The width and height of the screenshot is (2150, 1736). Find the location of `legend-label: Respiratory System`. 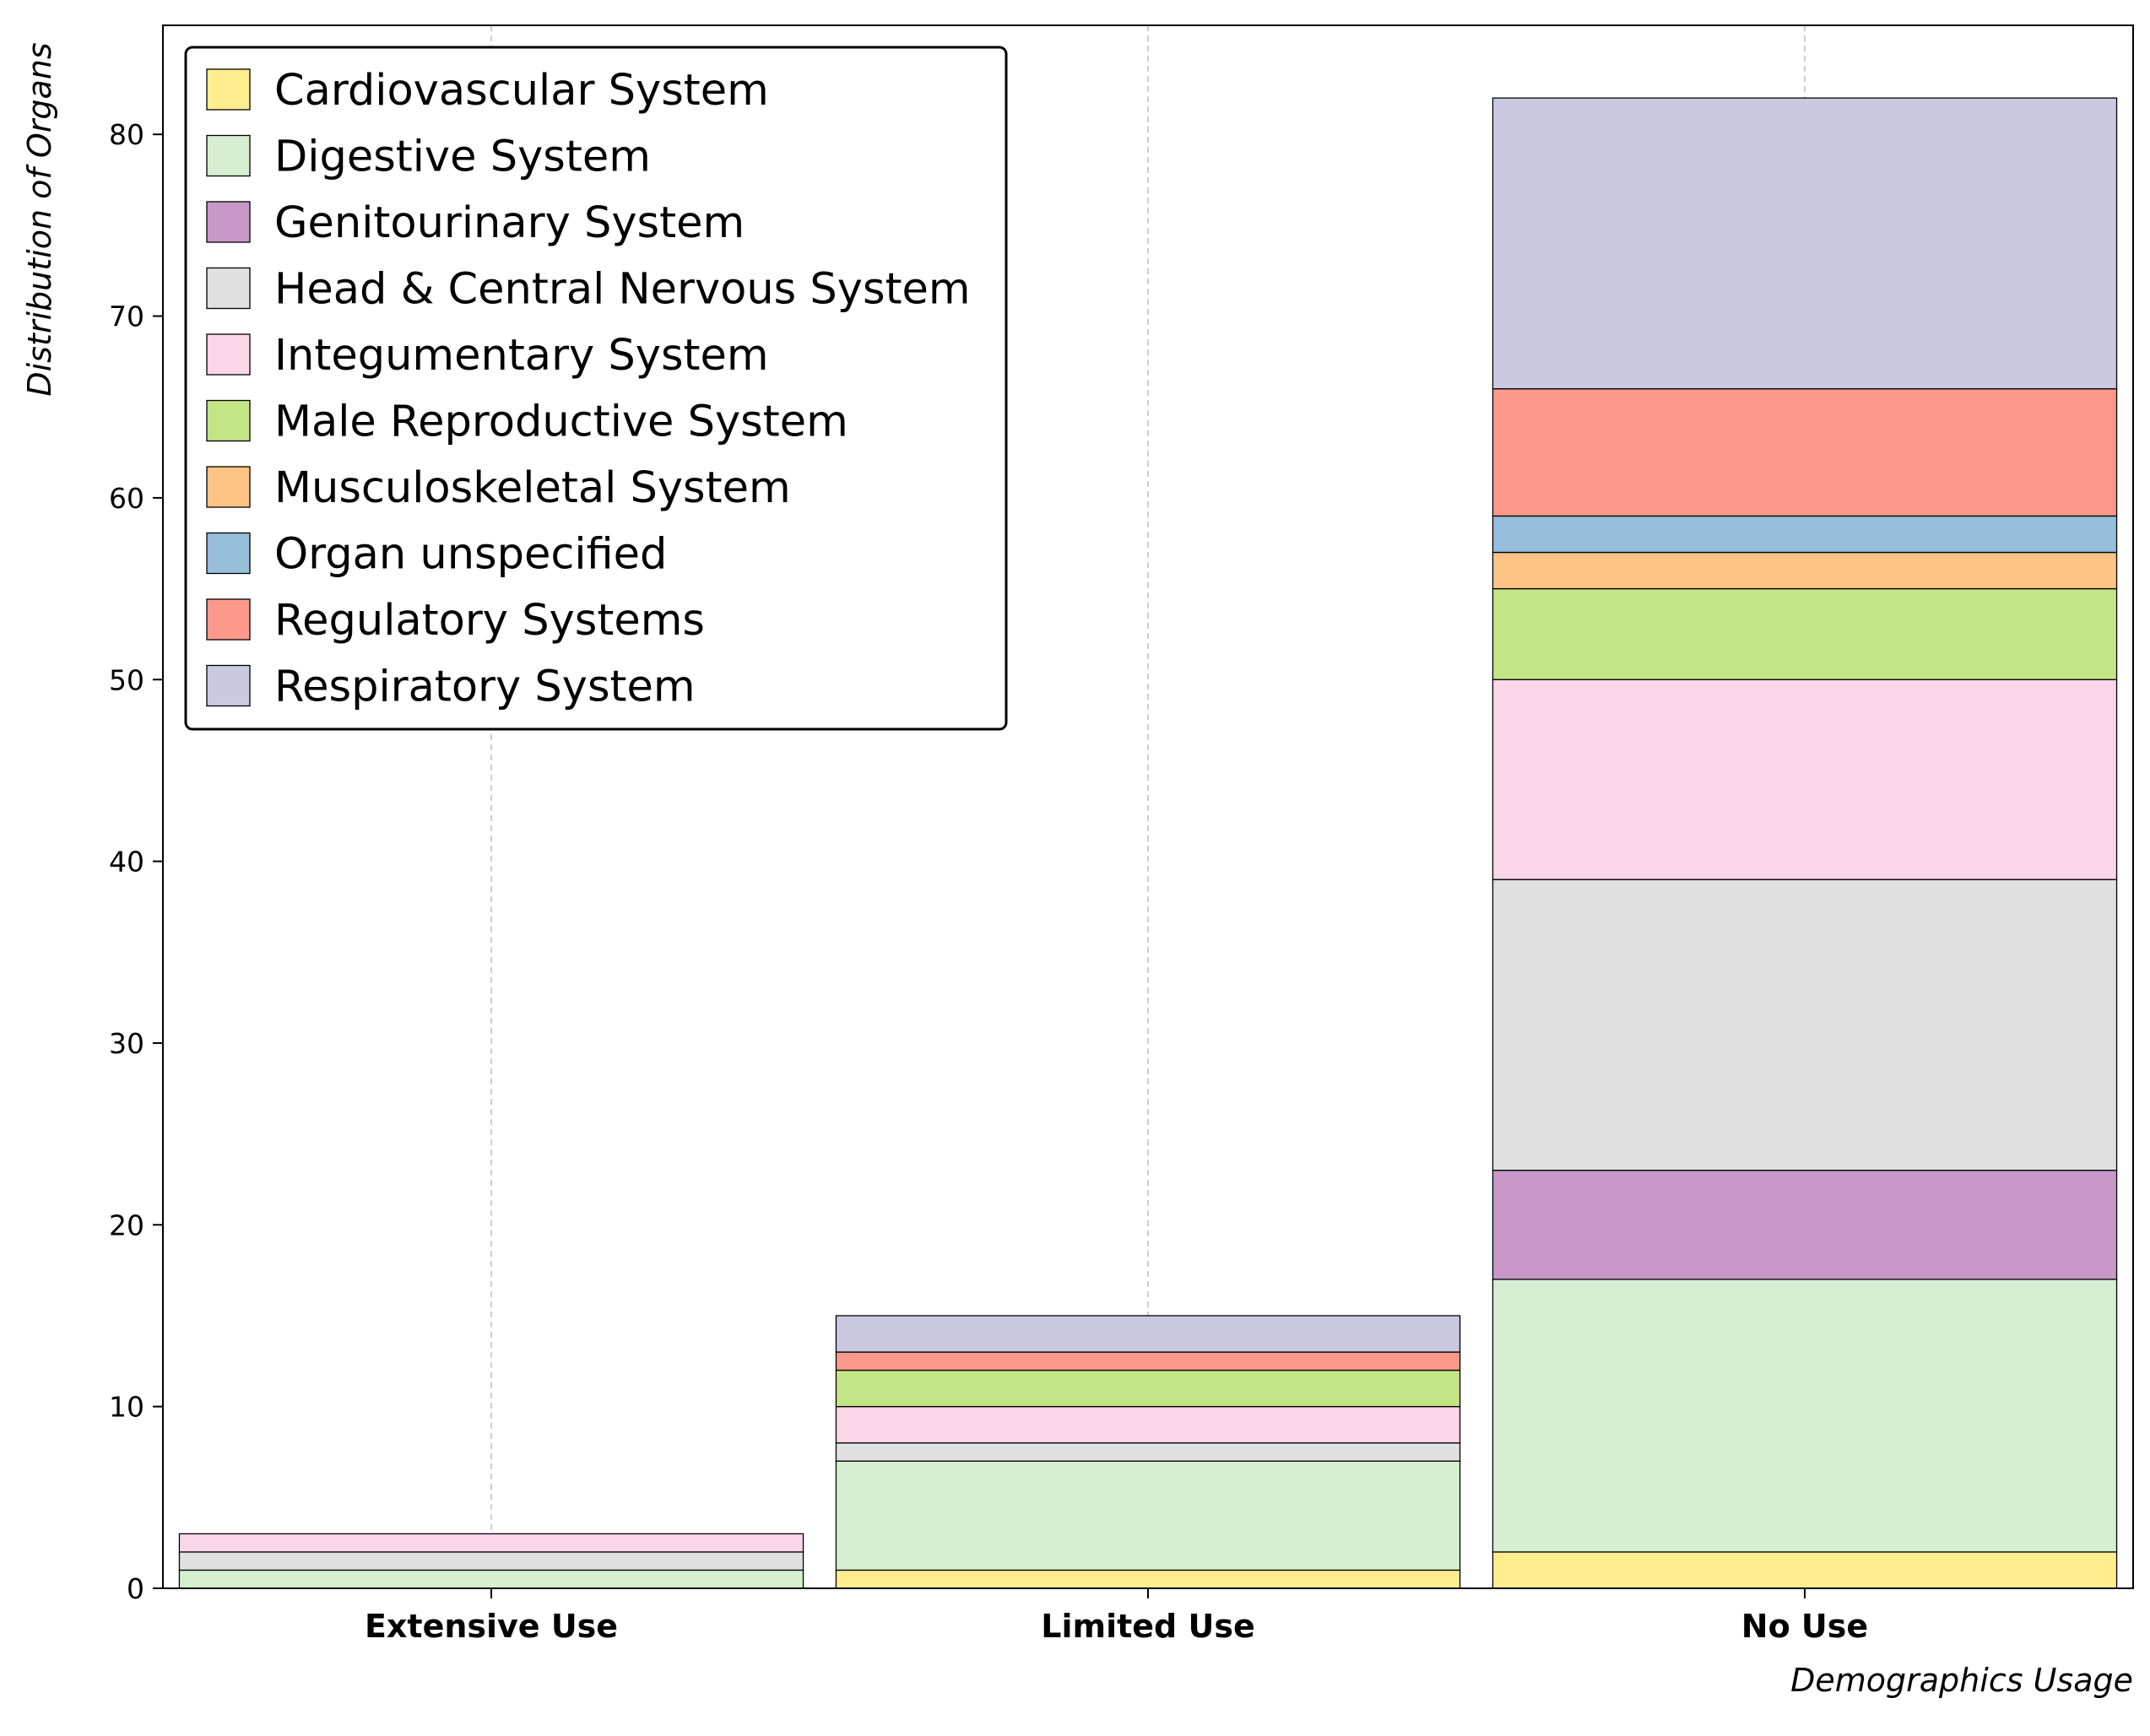

legend-label: Respiratory System is located at coordinates (485, 687).